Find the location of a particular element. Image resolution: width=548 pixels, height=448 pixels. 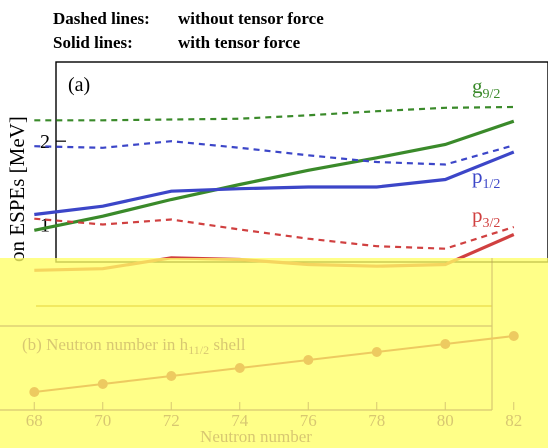

legend-solid-desc: with tensor force is located at coordinates (239, 42).